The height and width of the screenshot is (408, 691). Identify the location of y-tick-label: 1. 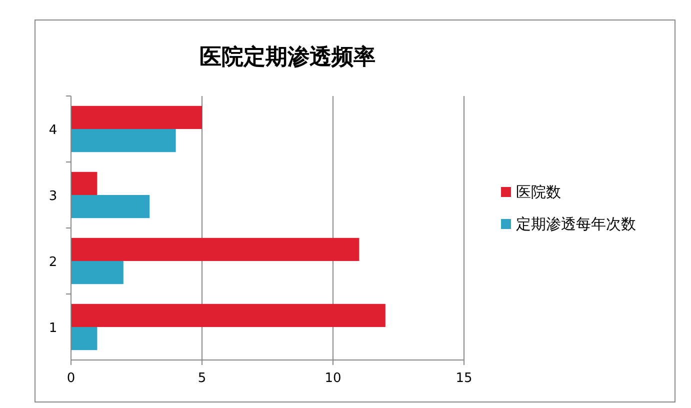
(53, 328).